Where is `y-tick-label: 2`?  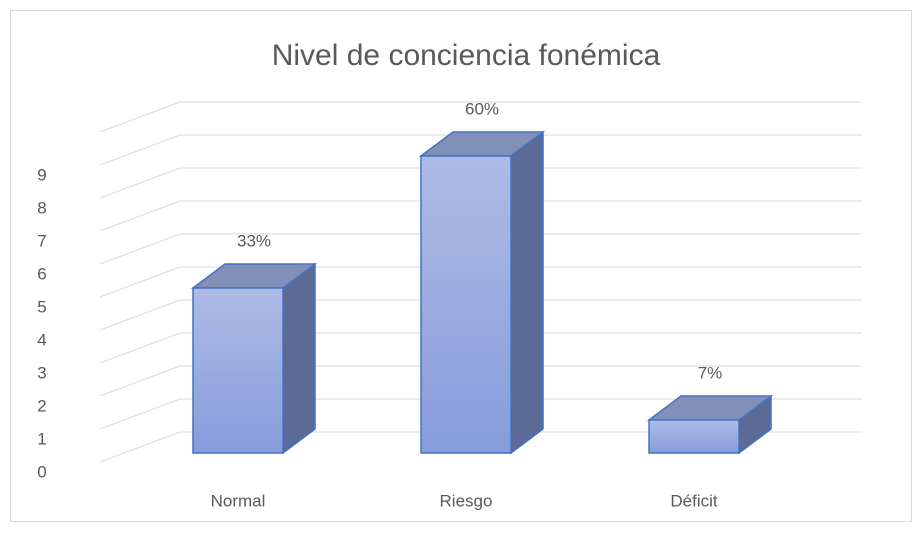 y-tick-label: 2 is located at coordinates (41, 405).